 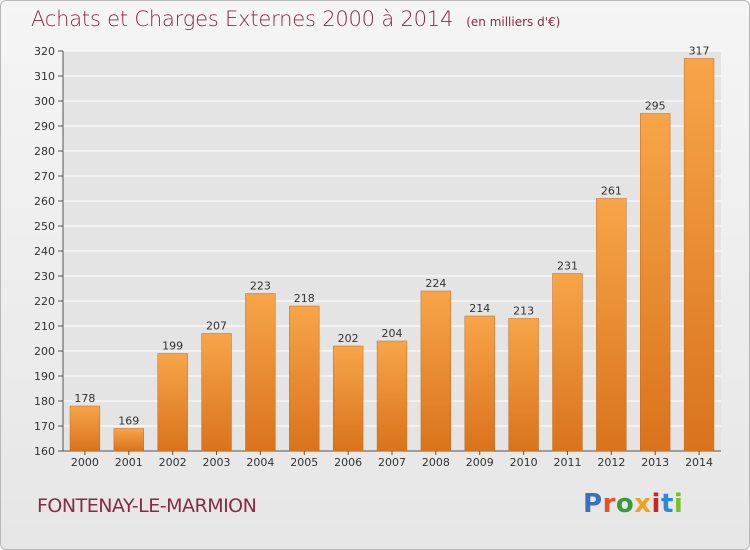 What do you see at coordinates (172, 402) in the screenshot?
I see `bar-2002` at bounding box center [172, 402].